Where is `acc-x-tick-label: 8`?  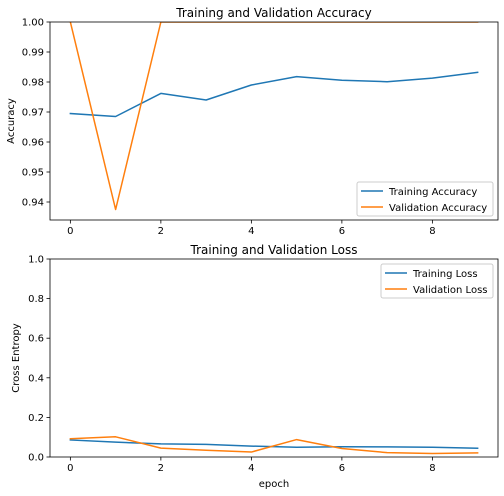 acc-x-tick-label: 8 is located at coordinates (432, 231).